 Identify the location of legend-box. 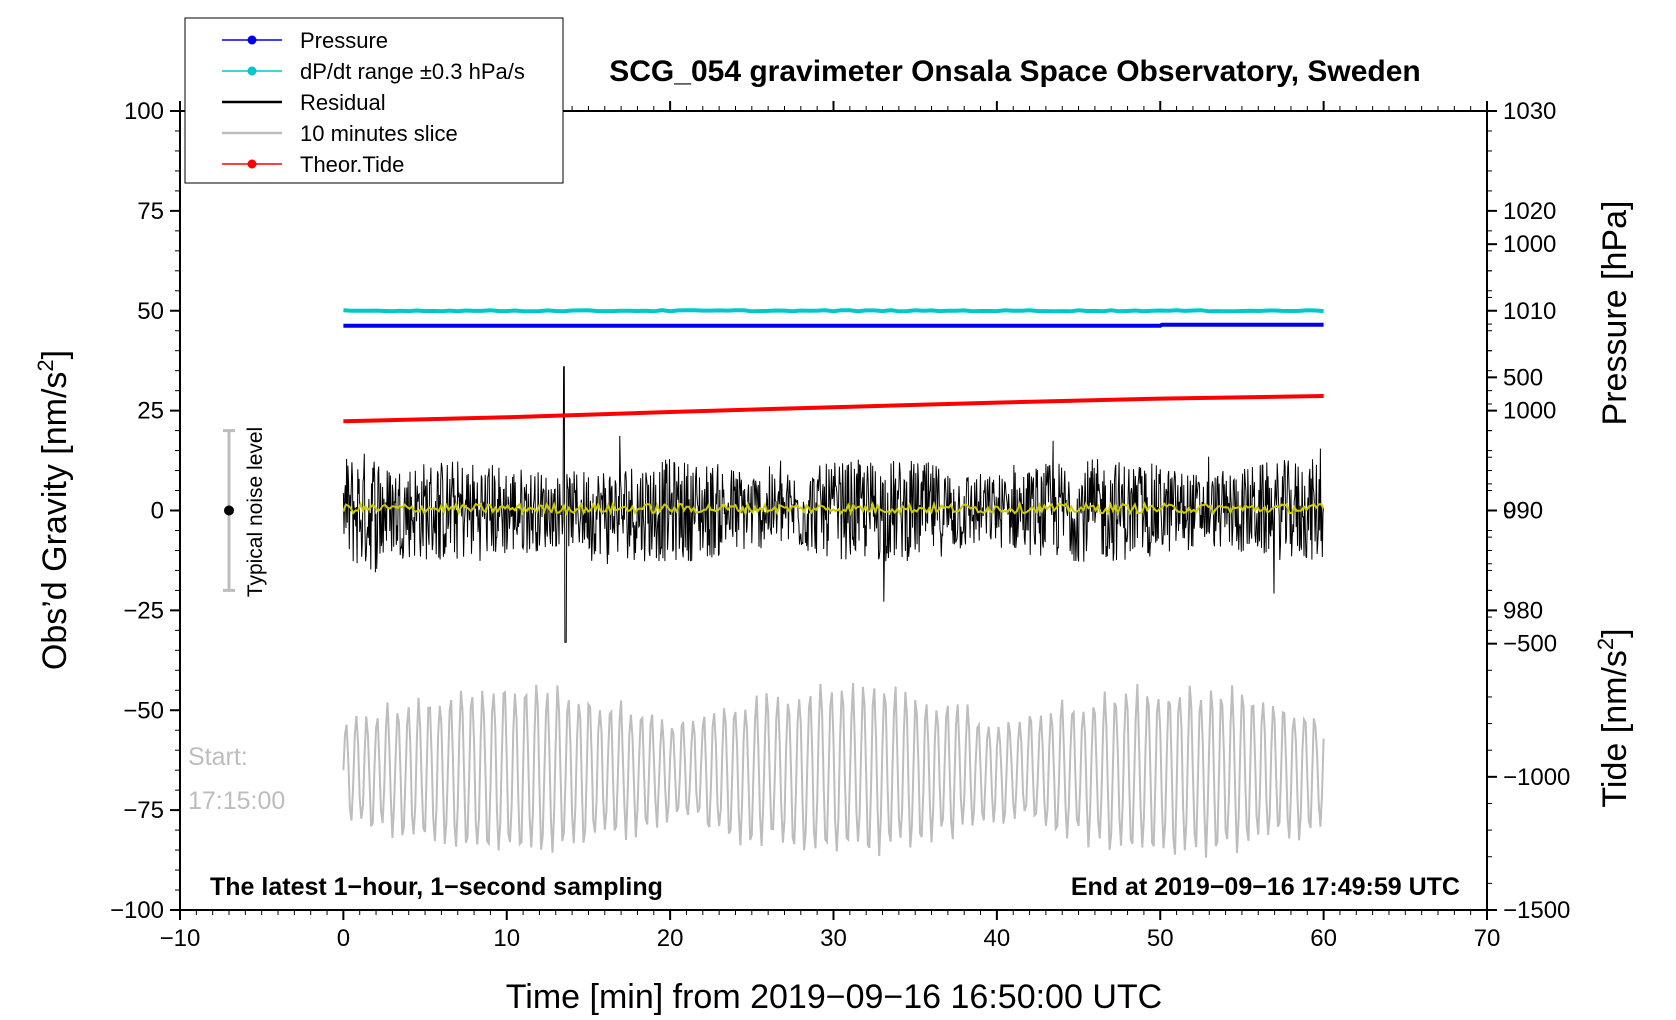
(374, 100).